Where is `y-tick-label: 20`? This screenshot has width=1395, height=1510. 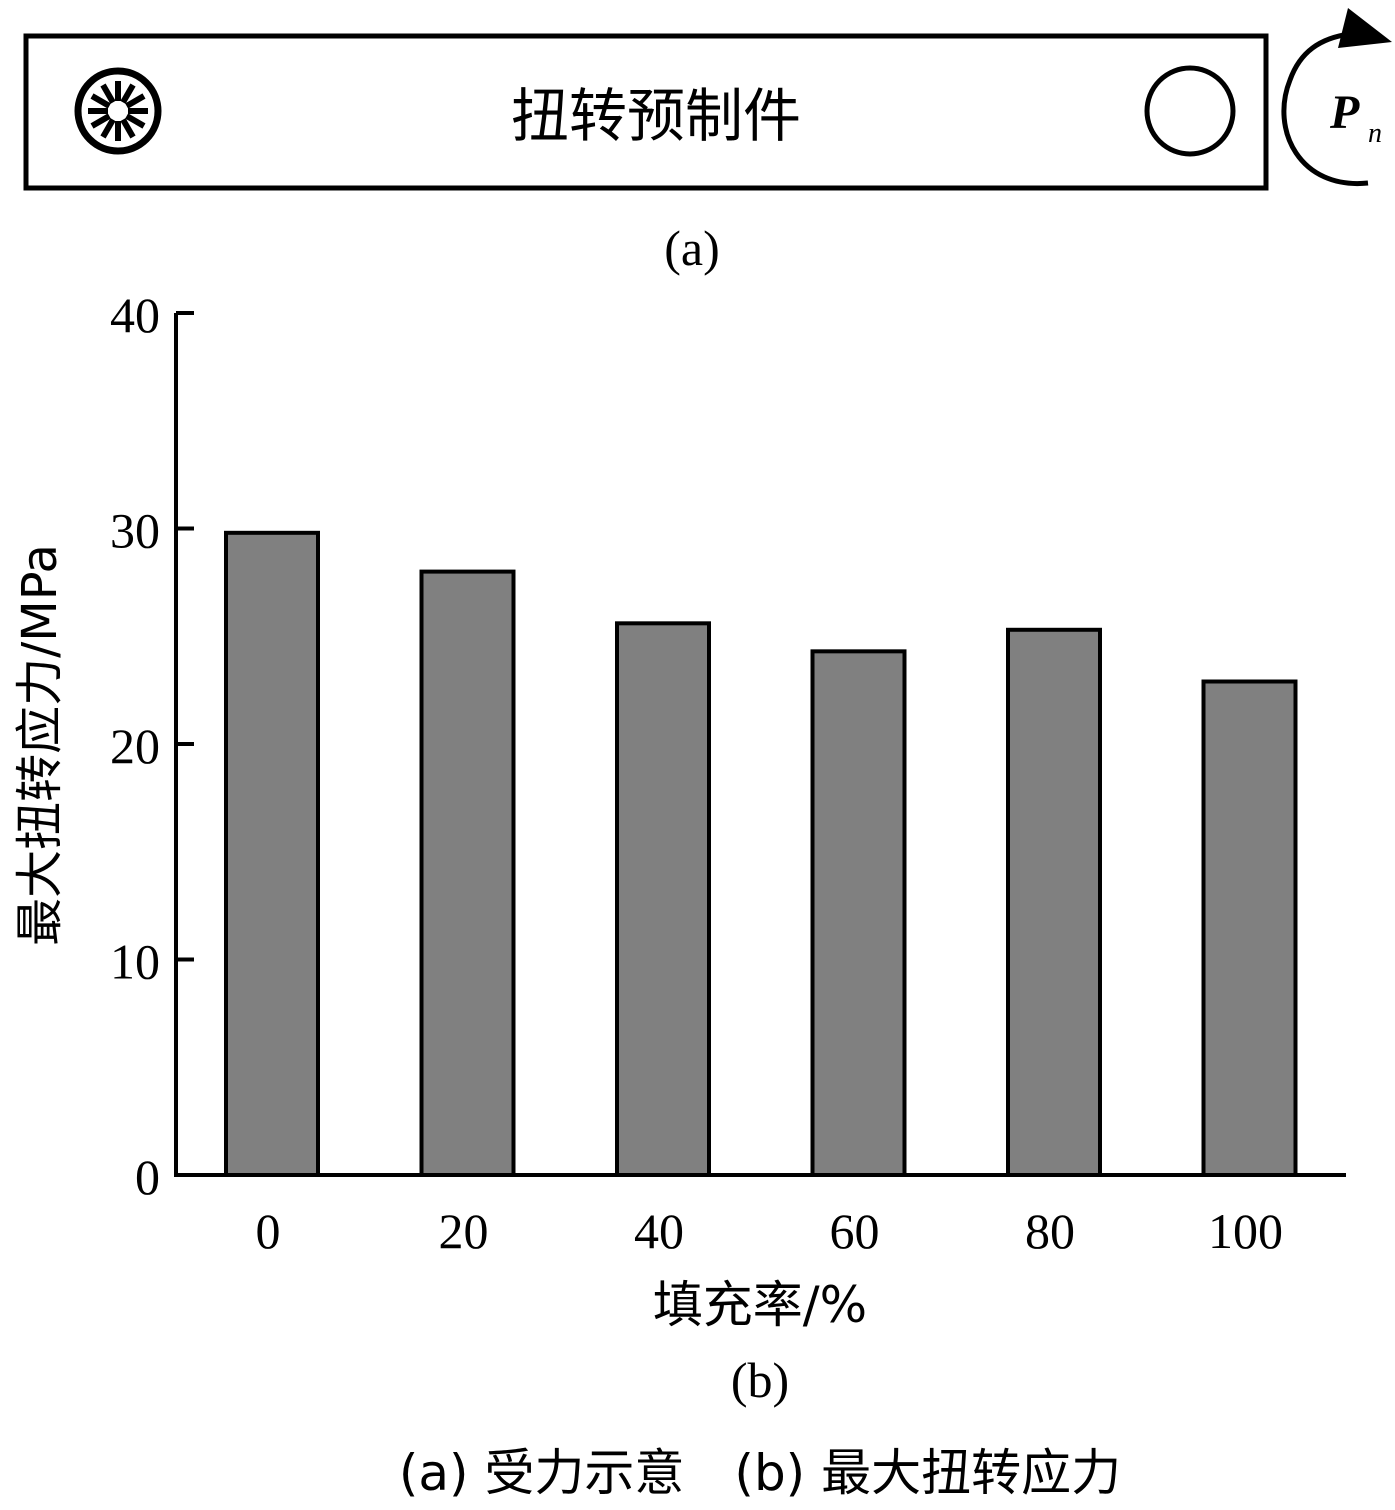
y-tick-label: 20 is located at coordinates (135, 746).